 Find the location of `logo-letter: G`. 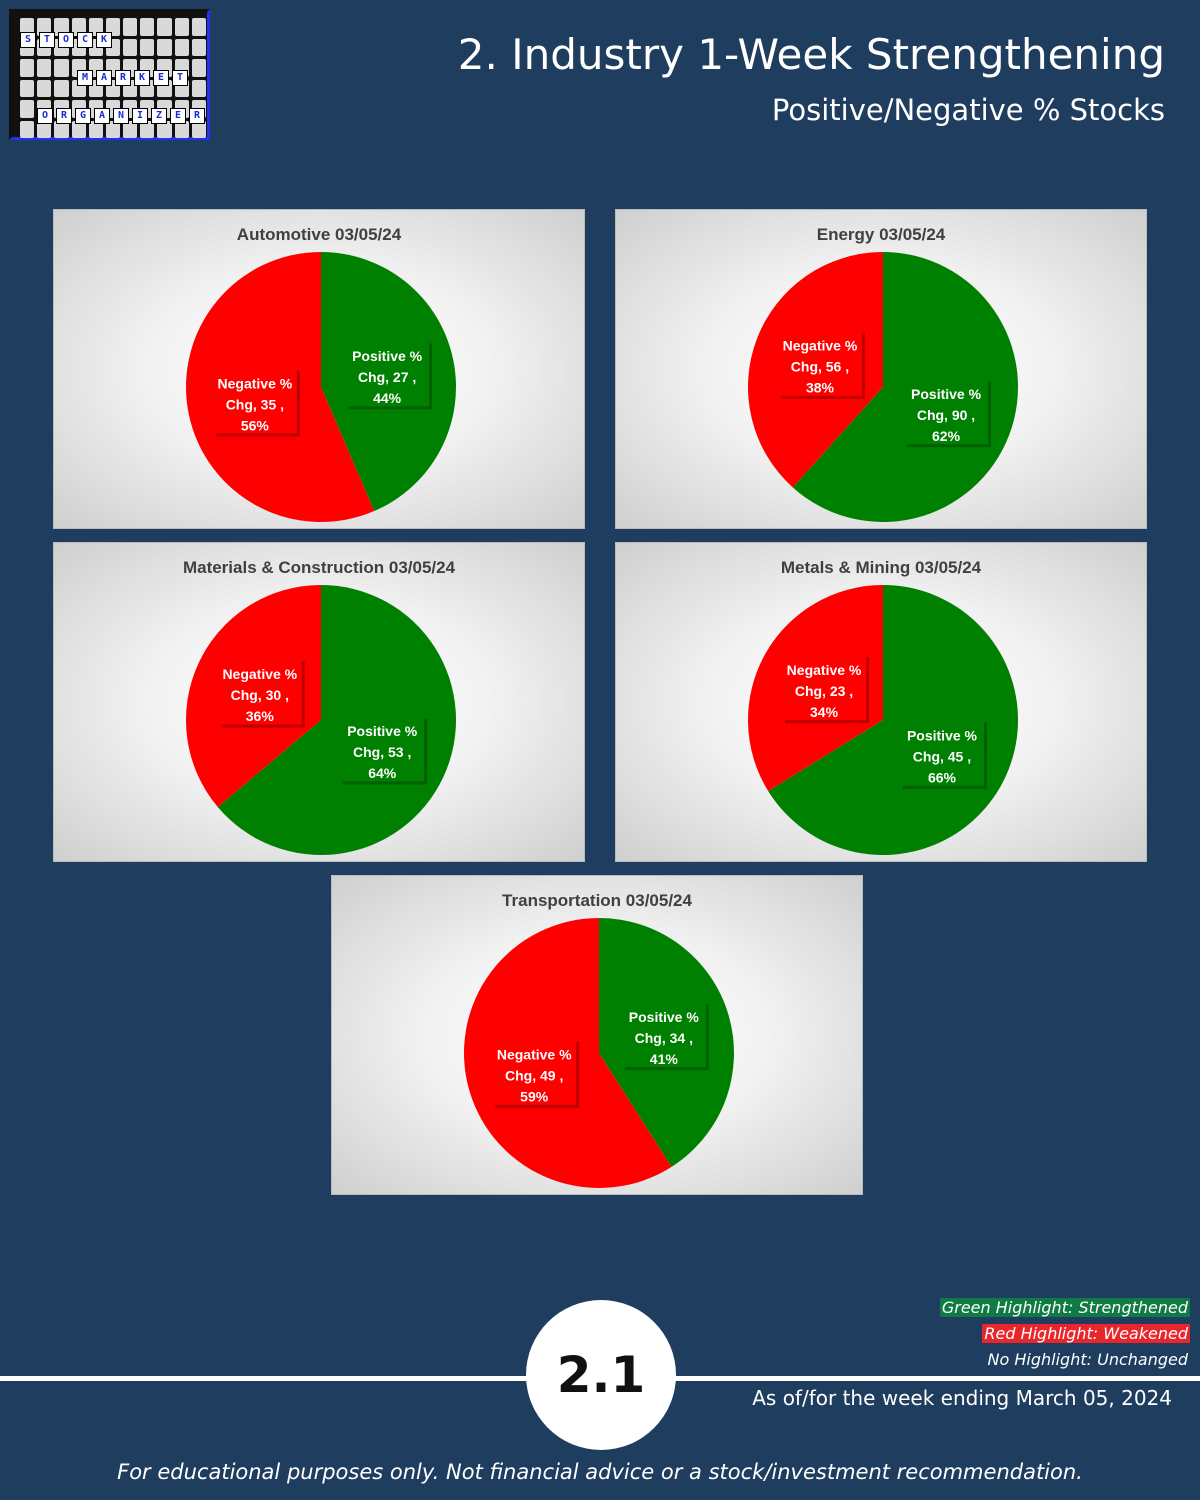

logo-letter: G is located at coordinates (83, 116).